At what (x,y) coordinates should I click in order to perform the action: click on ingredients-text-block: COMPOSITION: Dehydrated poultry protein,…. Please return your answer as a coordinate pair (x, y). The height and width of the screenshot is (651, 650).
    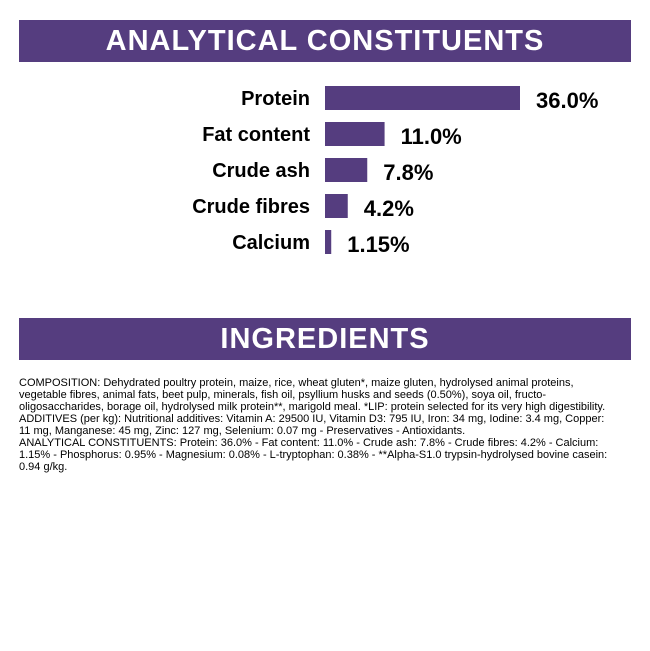
    Looking at the image, I should click on (318, 425).